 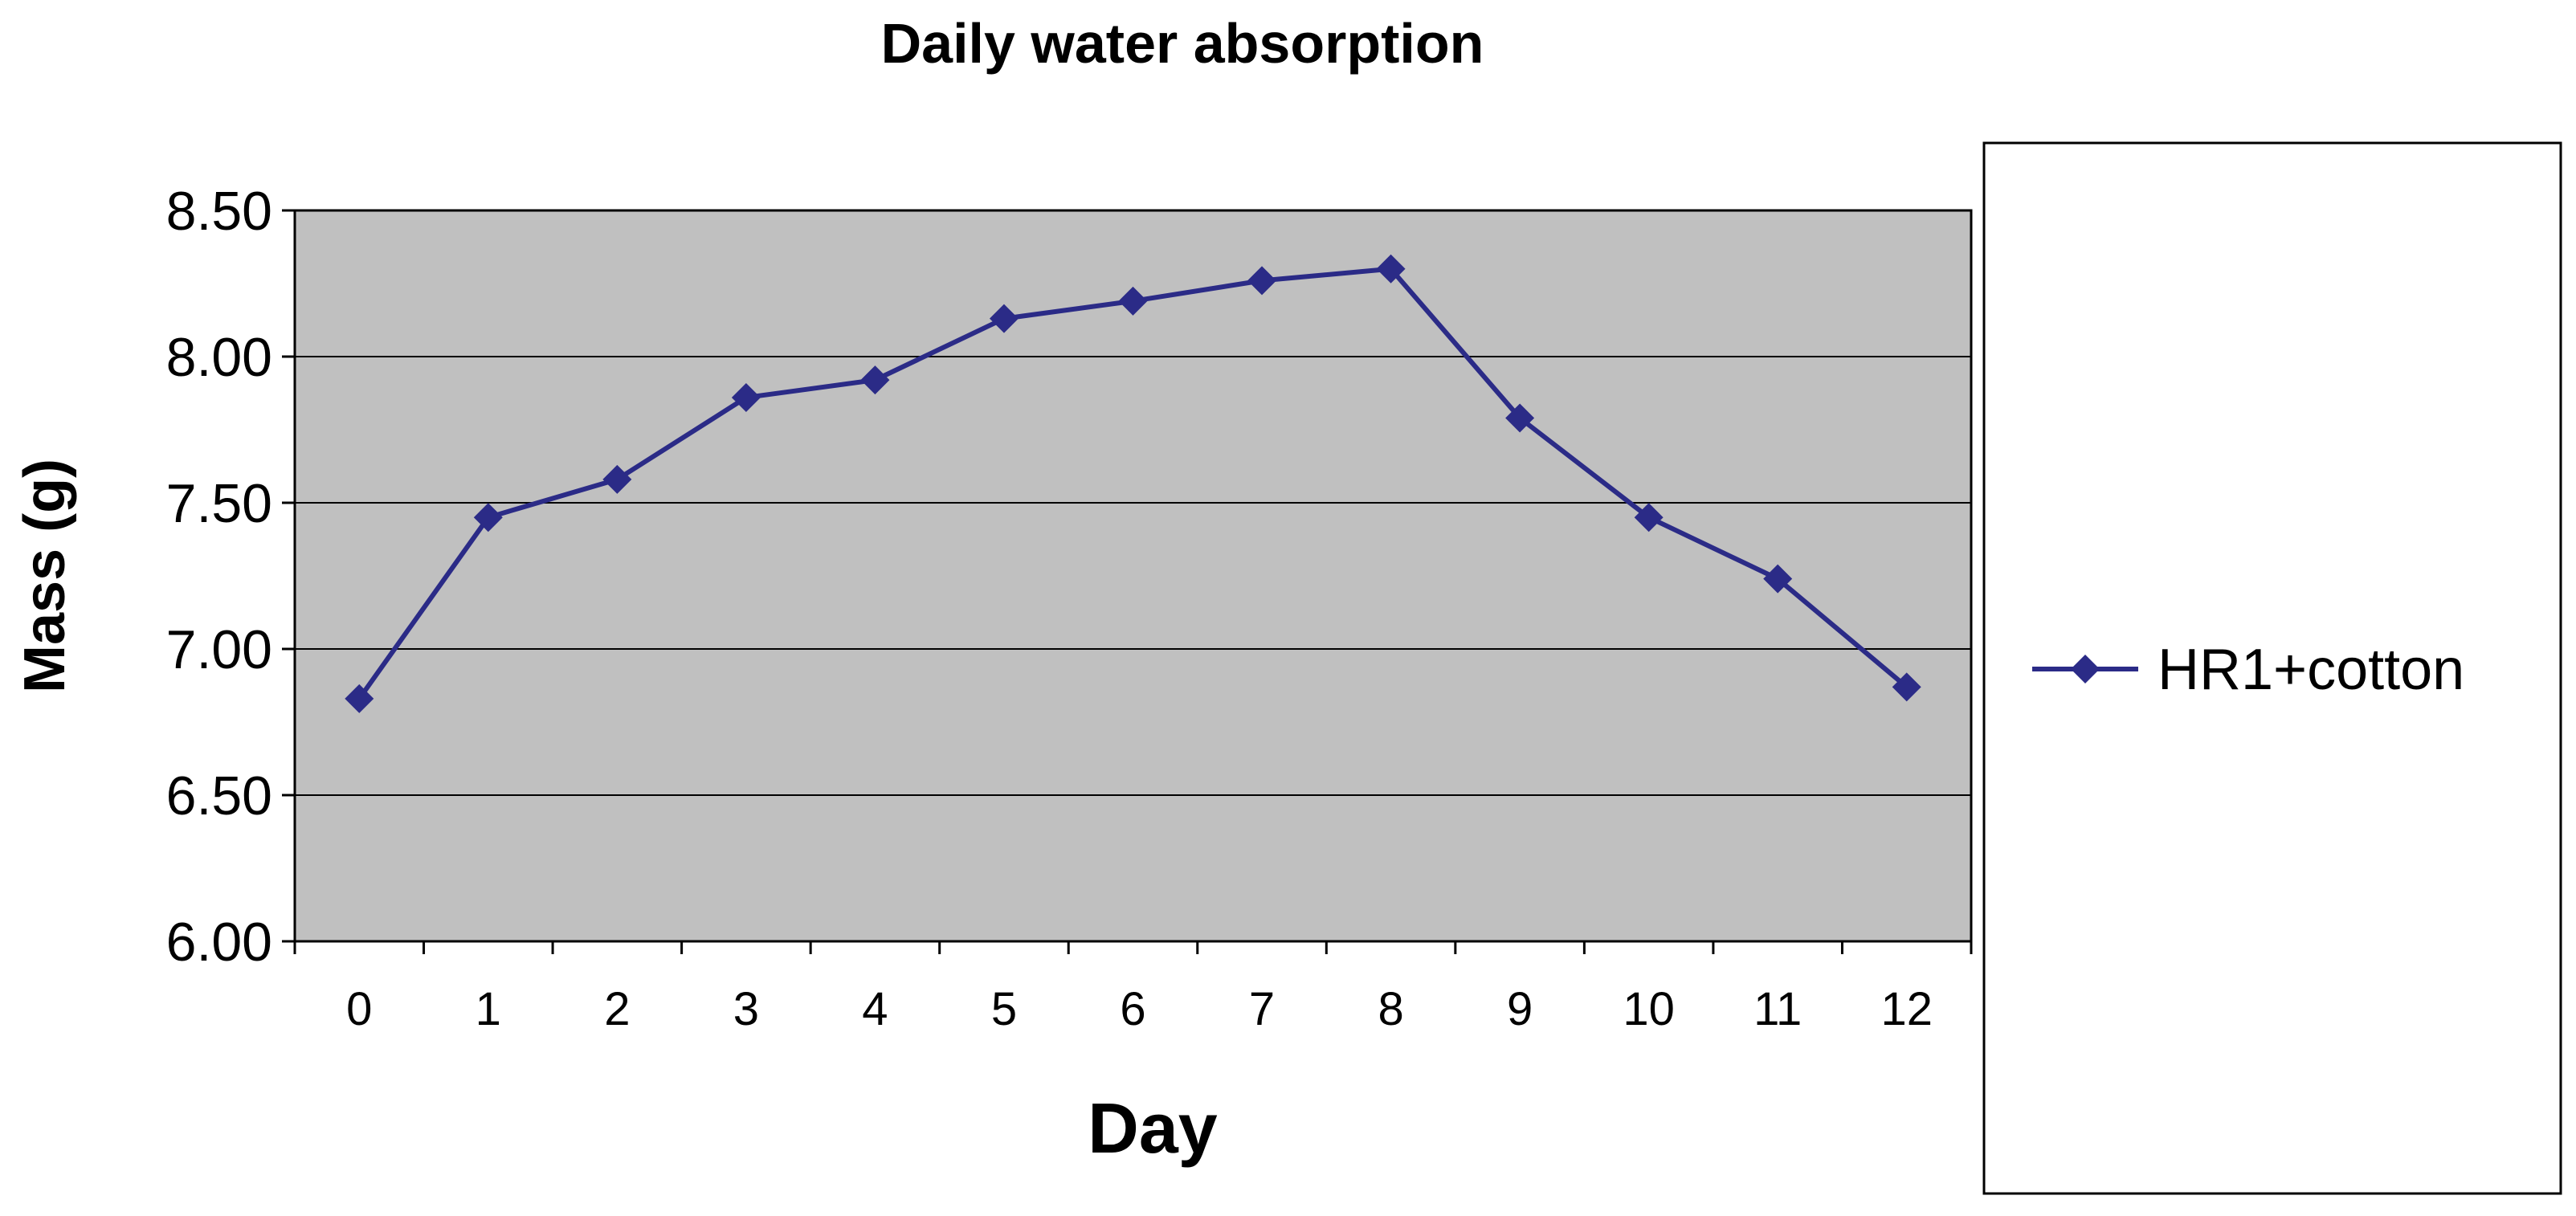 What do you see at coordinates (1004, 1009) in the screenshot?
I see `x-tick-label: 5` at bounding box center [1004, 1009].